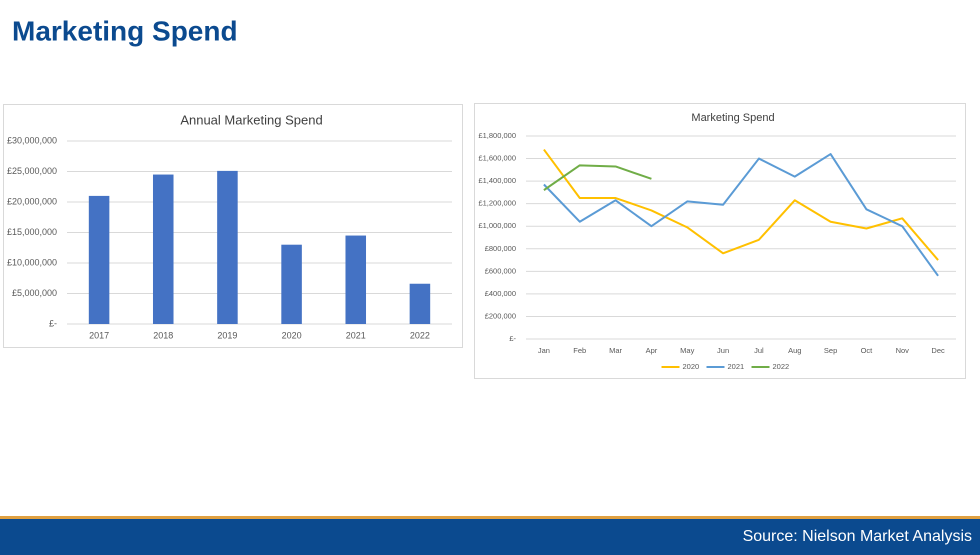 The height and width of the screenshot is (555, 980). I want to click on legend-label: 2020, so click(691, 366).